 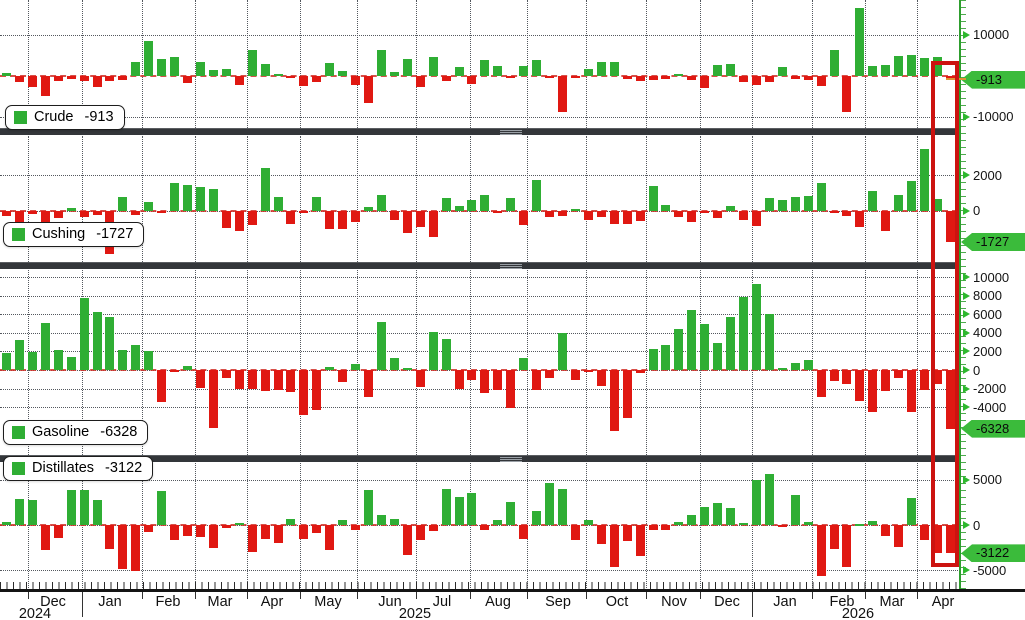 What do you see at coordinates (982, 332) in the screenshot?
I see `axis-tick-label: 4000` at bounding box center [982, 332].